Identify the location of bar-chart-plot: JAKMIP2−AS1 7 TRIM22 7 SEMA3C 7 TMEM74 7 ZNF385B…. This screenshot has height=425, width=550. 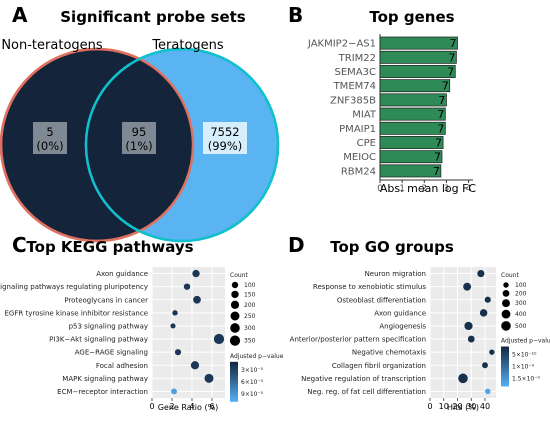
(390, 114).